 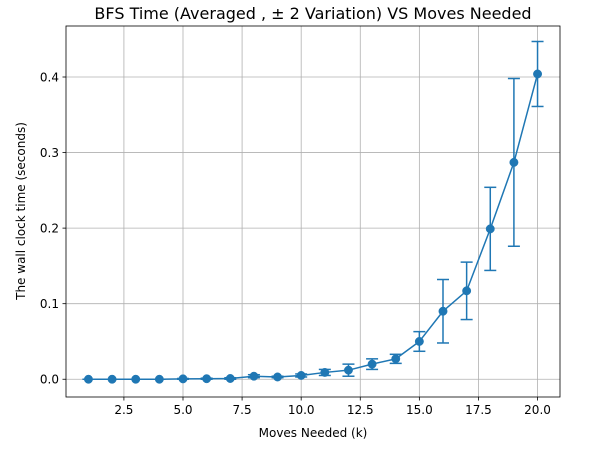 I want to click on x-tick-label: 12.5, so click(x=360, y=410).